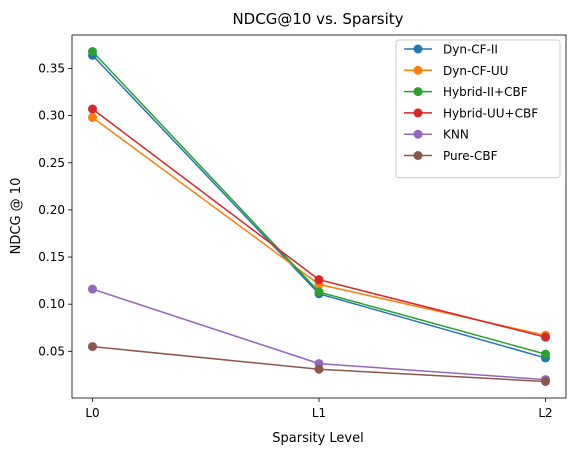  Describe the element at coordinates (475, 71) in the screenshot. I see `legend-label-1: Dyn-CF-UU` at that location.